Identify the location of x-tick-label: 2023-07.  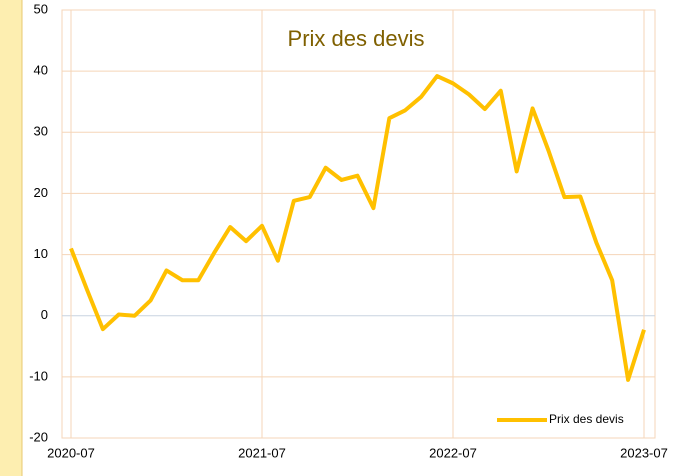
(644, 452).